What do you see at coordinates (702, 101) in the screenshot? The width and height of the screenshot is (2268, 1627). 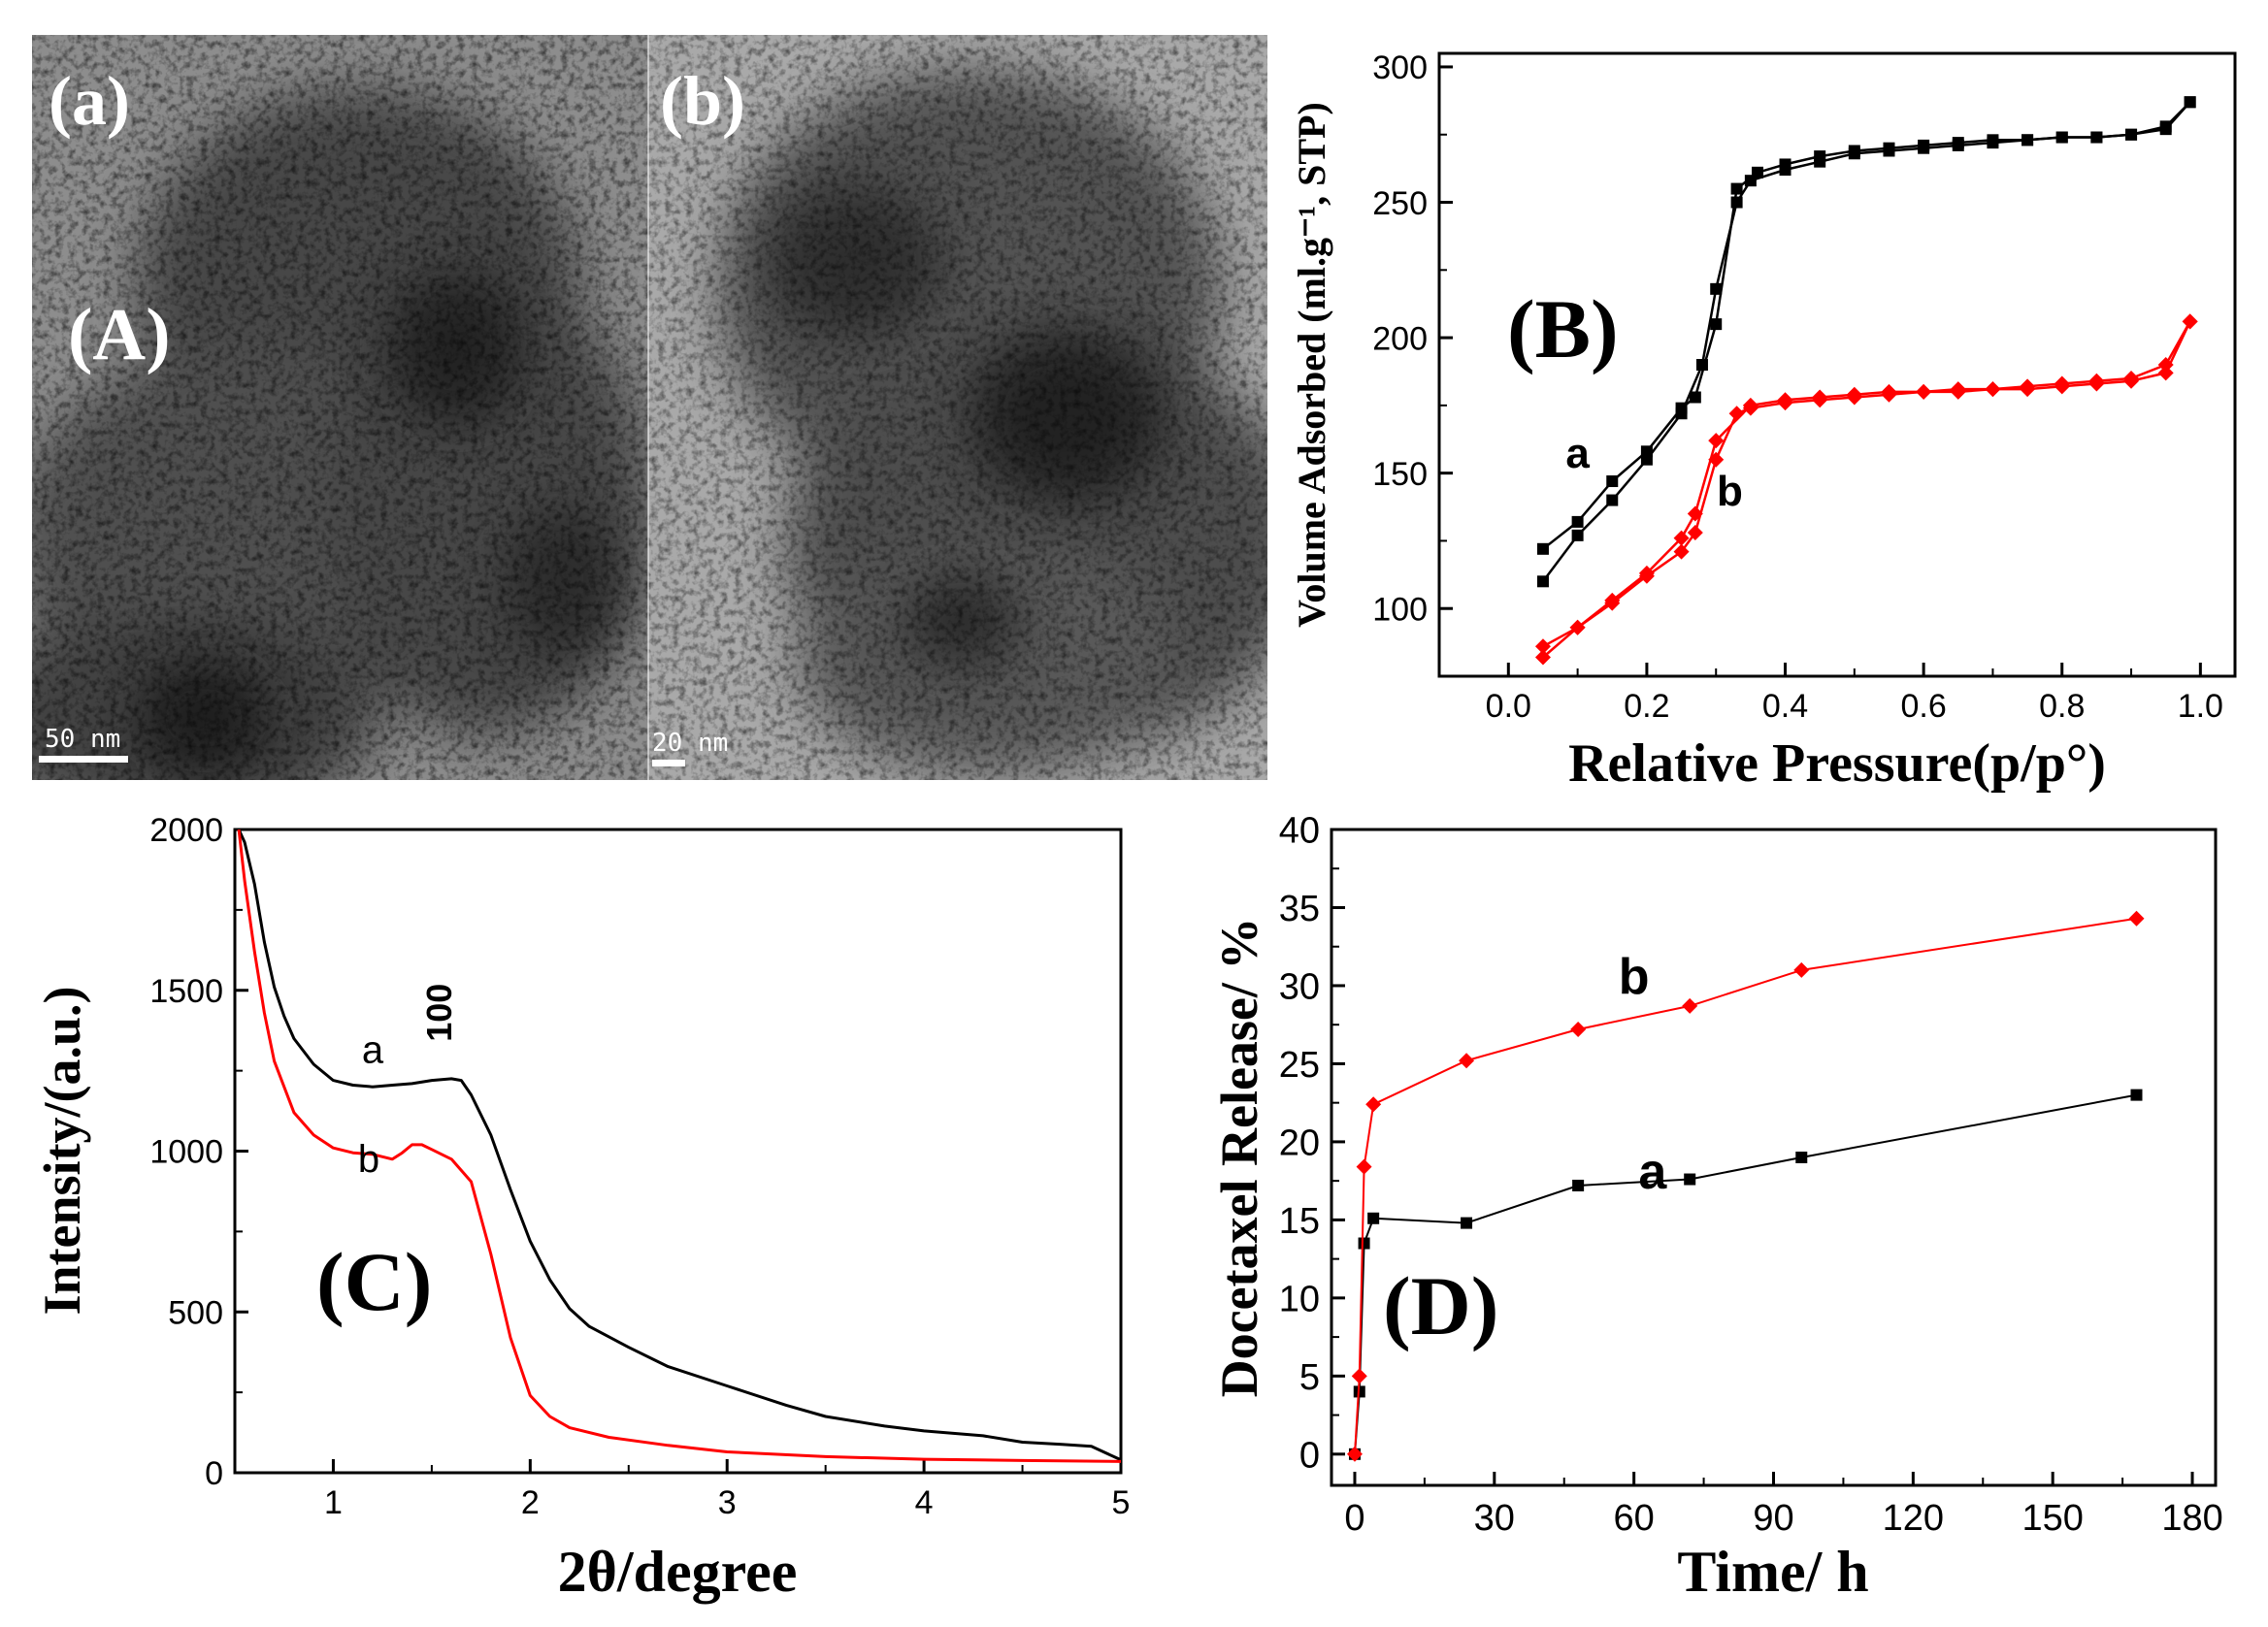 I see `tem-label-b: (b)` at bounding box center [702, 101].